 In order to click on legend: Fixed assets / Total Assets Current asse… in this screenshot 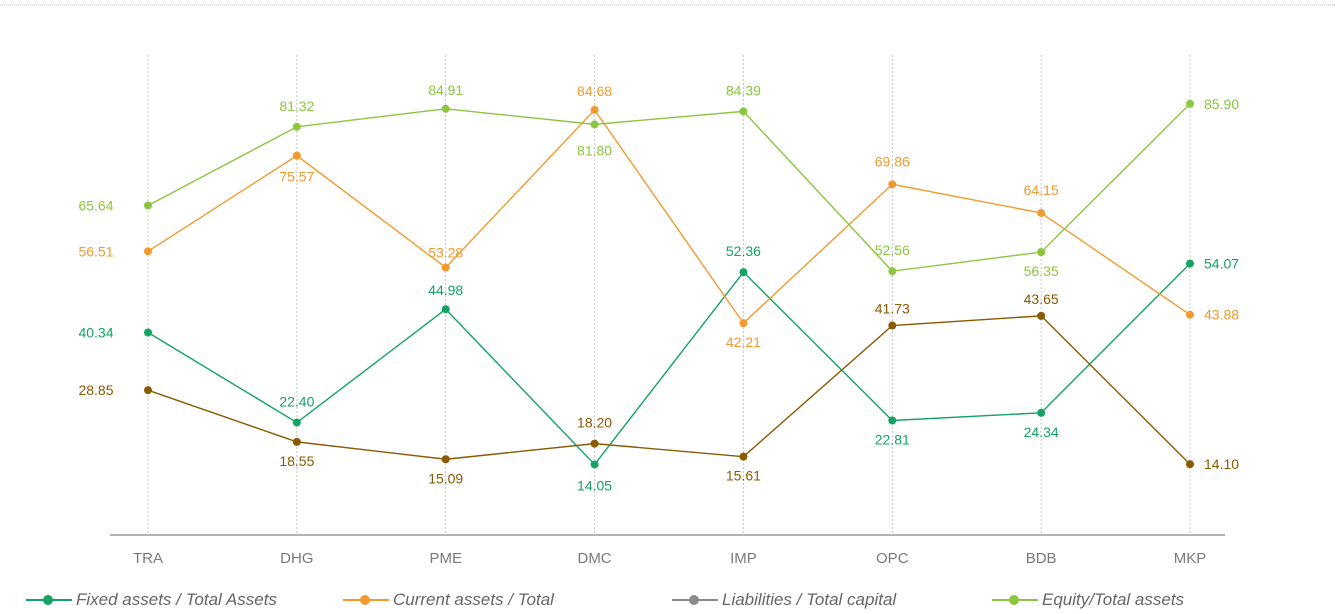, I will do `click(667, 600)`.